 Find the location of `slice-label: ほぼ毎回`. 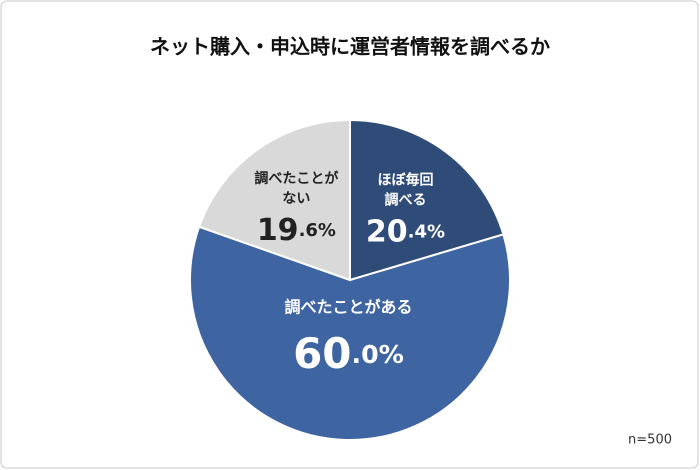

slice-label: ほぼ毎回 is located at coordinates (405, 180).